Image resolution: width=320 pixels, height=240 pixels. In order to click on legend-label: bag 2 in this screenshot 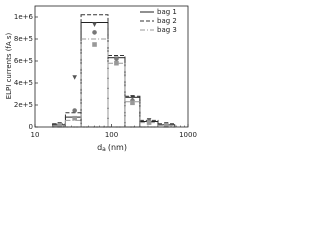, I will do `click(167, 21)`.